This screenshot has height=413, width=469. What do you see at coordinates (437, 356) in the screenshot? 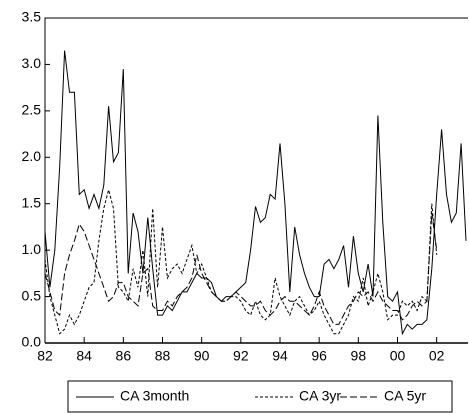
I see `x-tick-label: 02` at bounding box center [437, 356].